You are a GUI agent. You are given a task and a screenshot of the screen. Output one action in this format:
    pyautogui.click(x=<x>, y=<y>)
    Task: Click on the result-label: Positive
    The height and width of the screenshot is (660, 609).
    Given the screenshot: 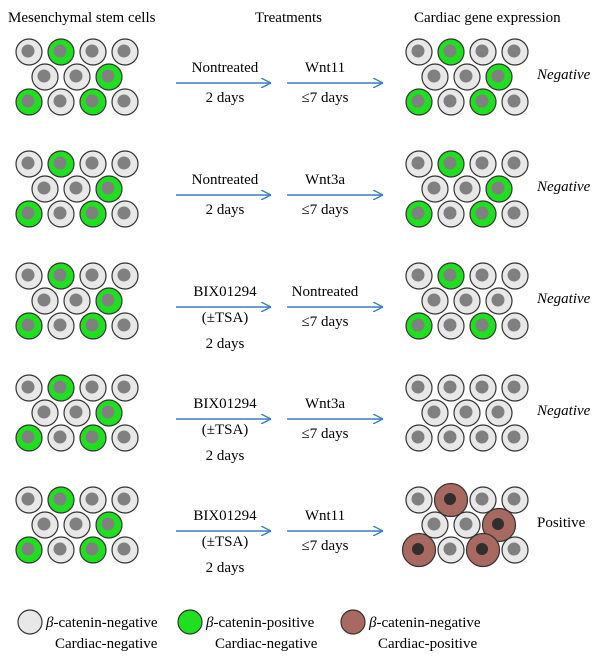 What is the action you would take?
    pyautogui.click(x=561, y=523)
    